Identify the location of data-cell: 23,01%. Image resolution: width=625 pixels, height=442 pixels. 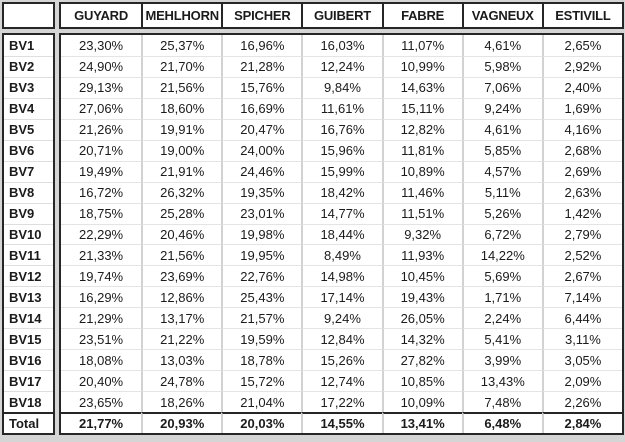
(261, 213).